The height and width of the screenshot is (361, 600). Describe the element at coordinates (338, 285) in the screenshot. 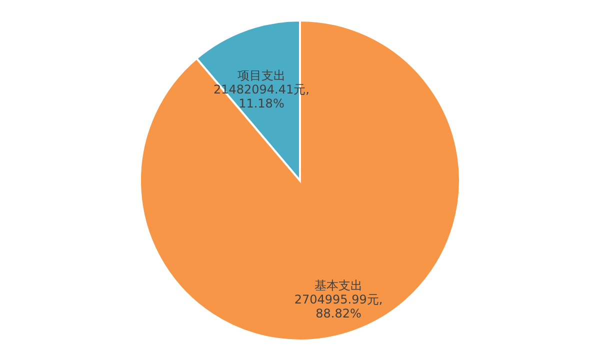

I see `slice-label: 基本支出` at that location.